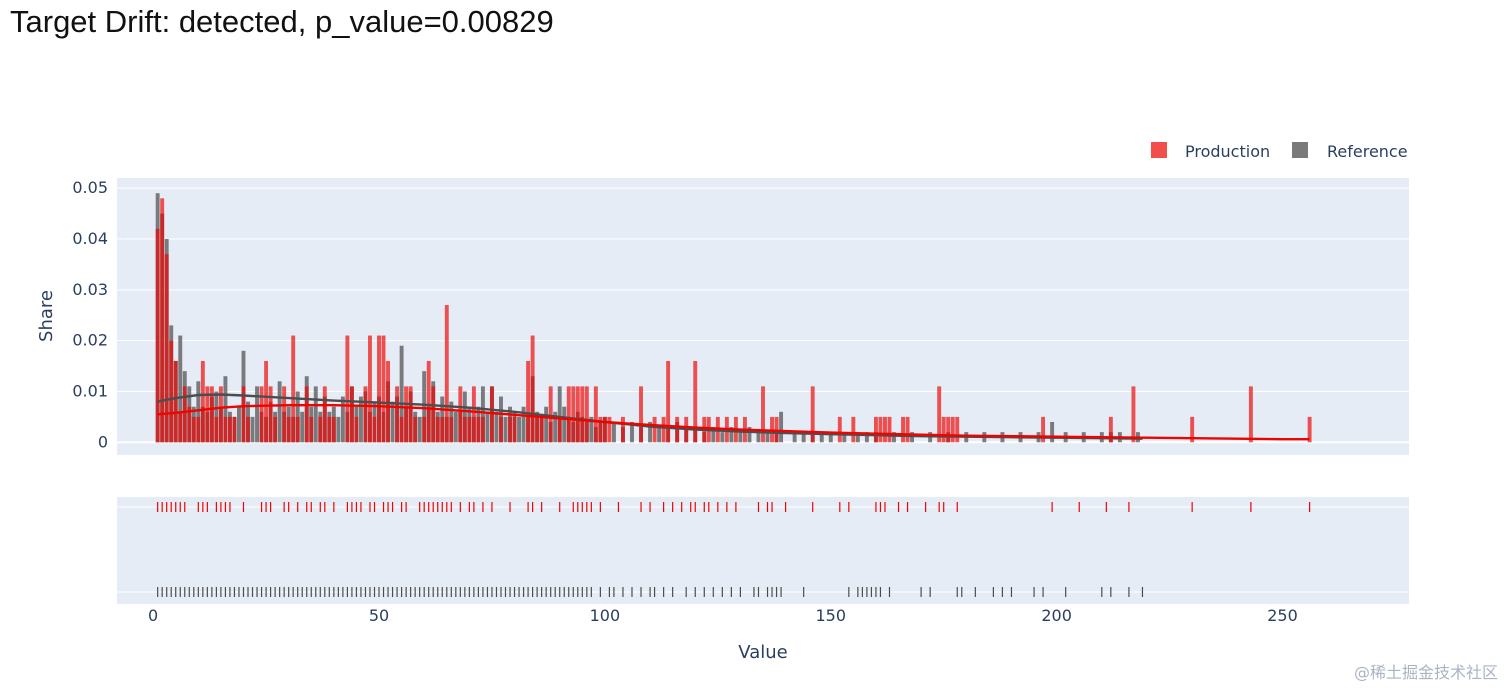  What do you see at coordinates (763, 550) in the screenshot?
I see `rug-plot-background` at bounding box center [763, 550].